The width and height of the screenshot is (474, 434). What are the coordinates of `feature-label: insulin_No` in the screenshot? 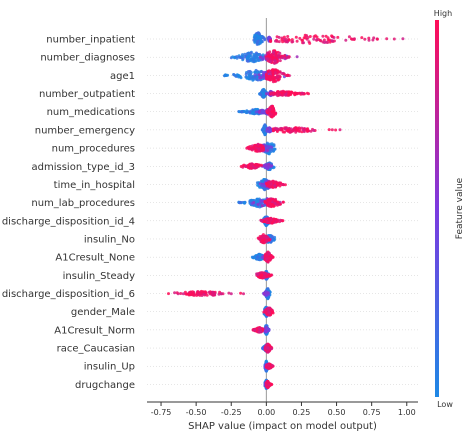 It's located at (109, 239).